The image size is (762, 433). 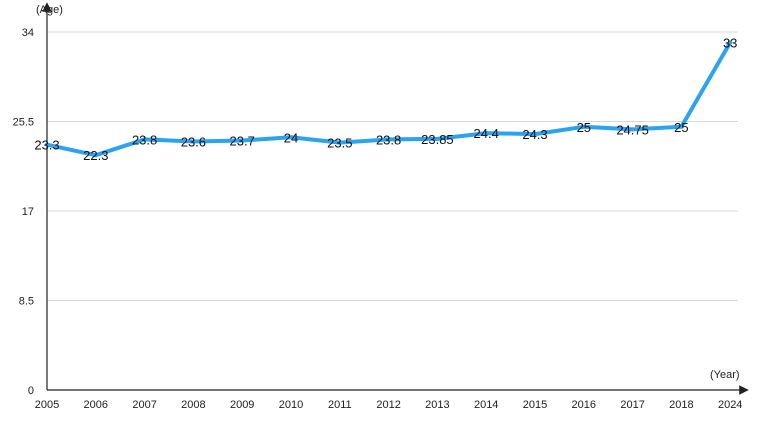 I want to click on x-tick-label: 2011, so click(x=340, y=405).